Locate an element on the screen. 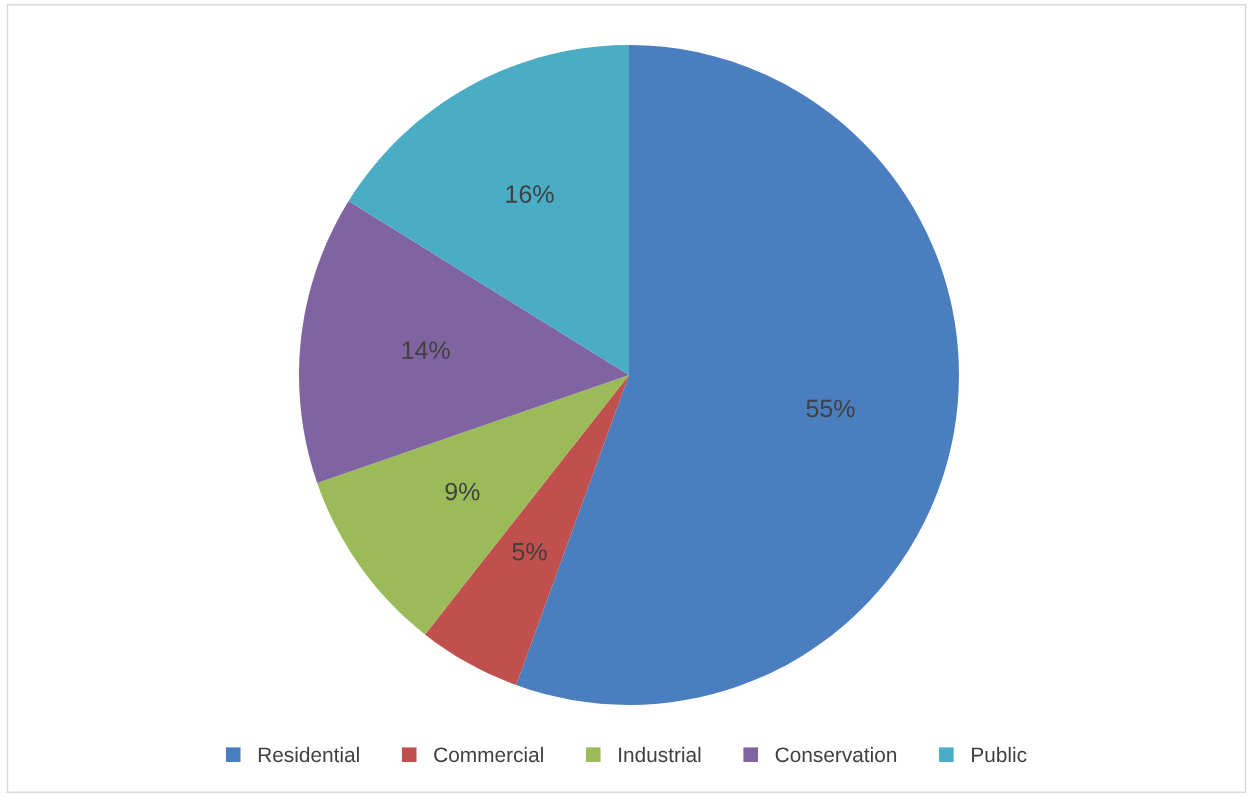 This screenshot has height=797, width=1253. data-label: 9% is located at coordinates (462, 491).